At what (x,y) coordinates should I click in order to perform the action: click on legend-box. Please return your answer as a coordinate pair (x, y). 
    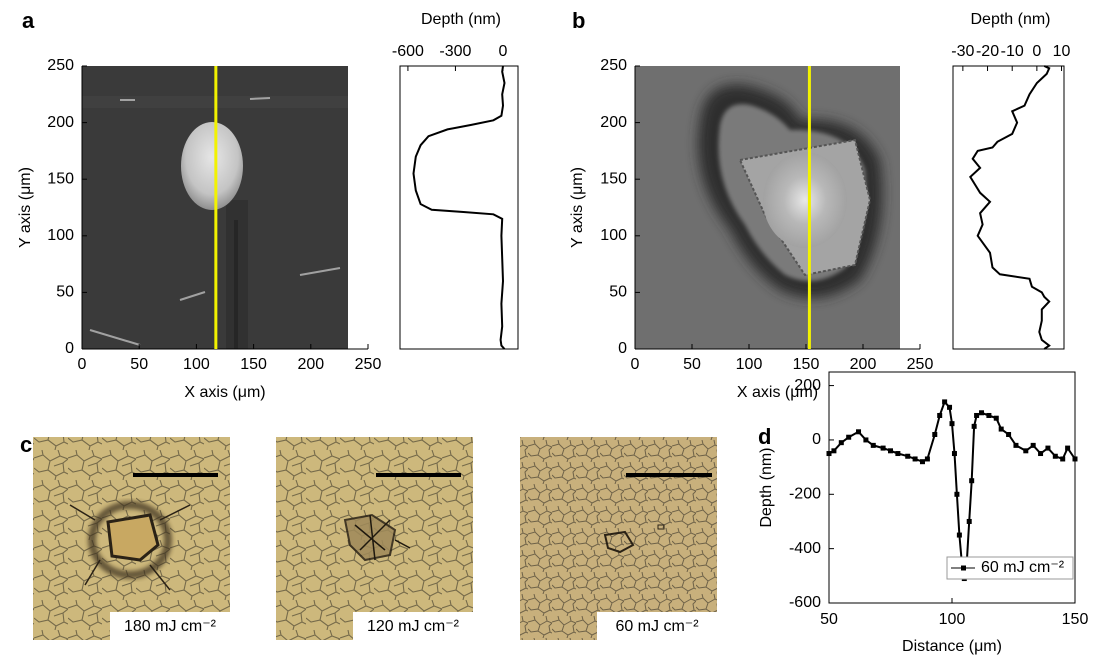
    Looking at the image, I should click on (1010, 568).